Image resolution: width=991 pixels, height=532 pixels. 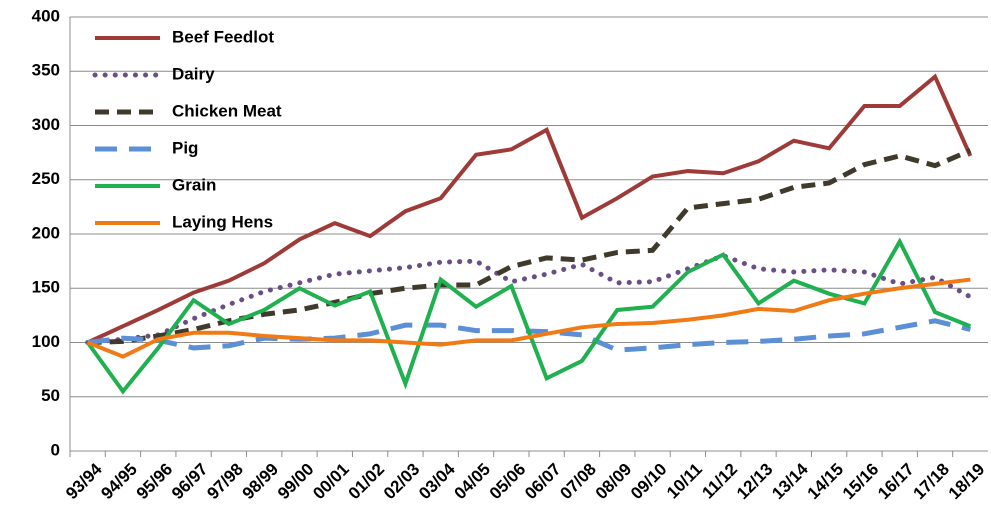 I want to click on legend-label: Beef Feedlot, so click(x=223, y=36).